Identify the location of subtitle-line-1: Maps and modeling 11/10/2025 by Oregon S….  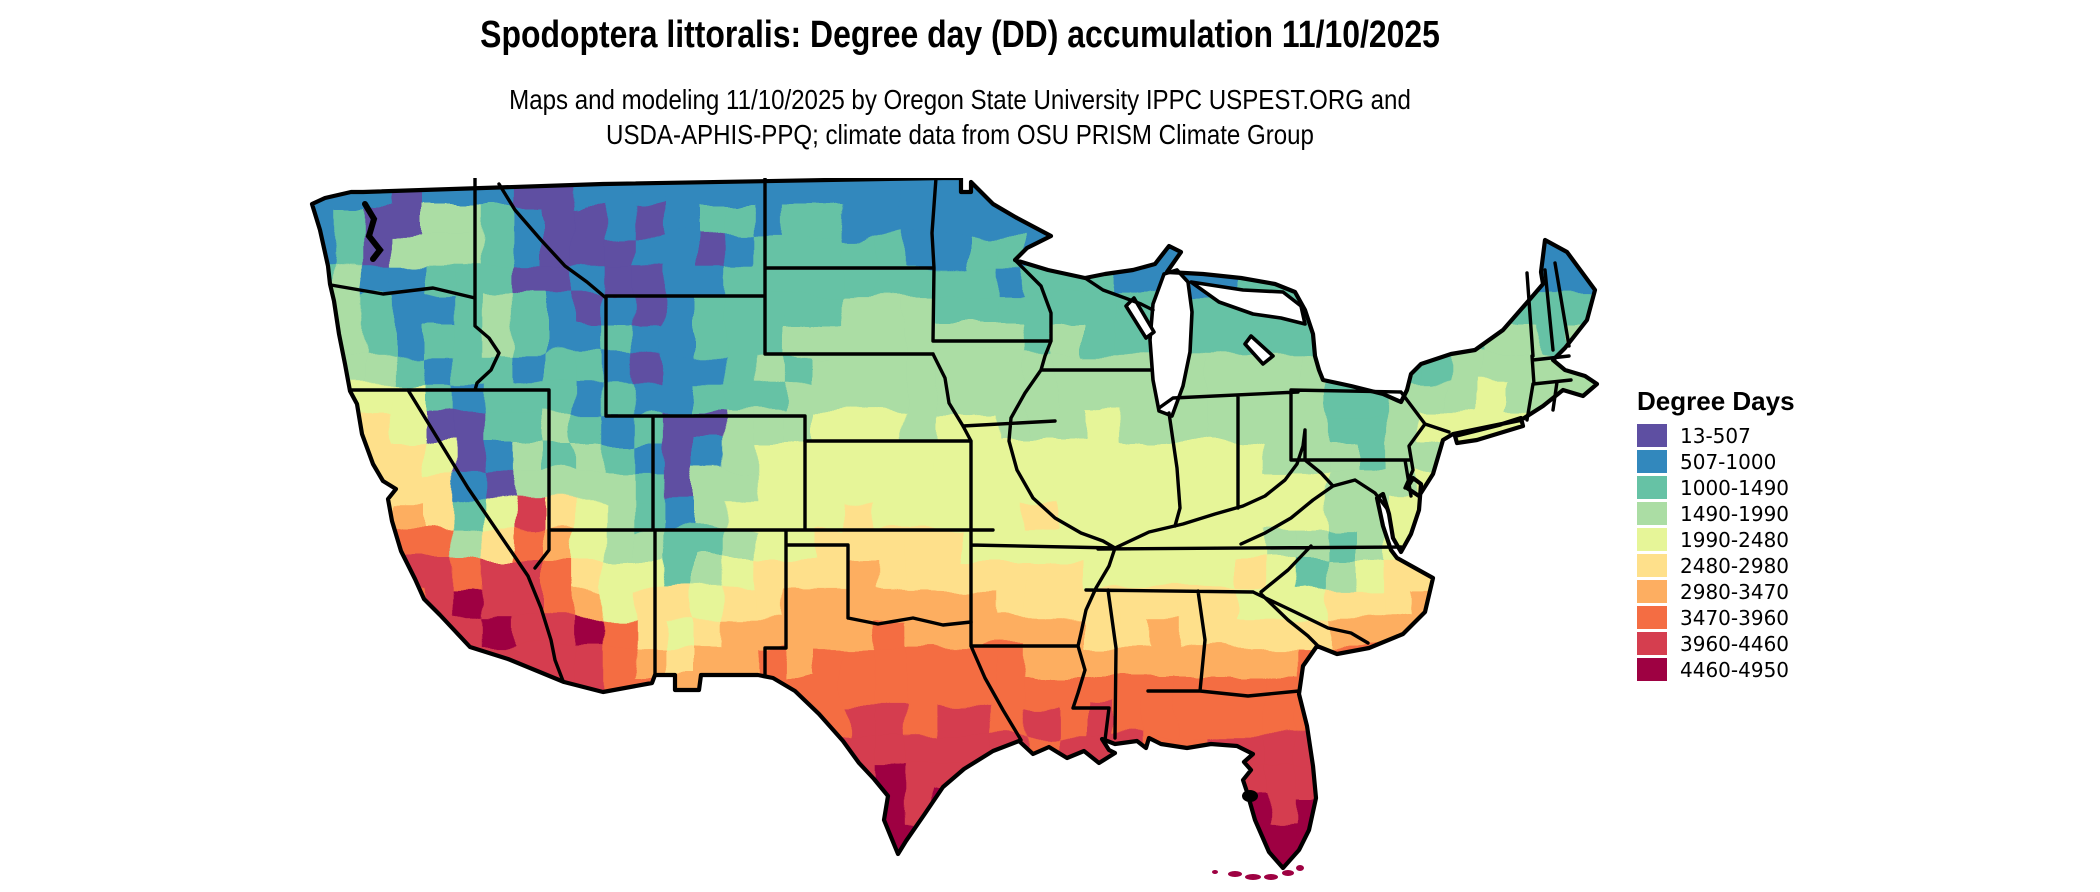
(960, 99).